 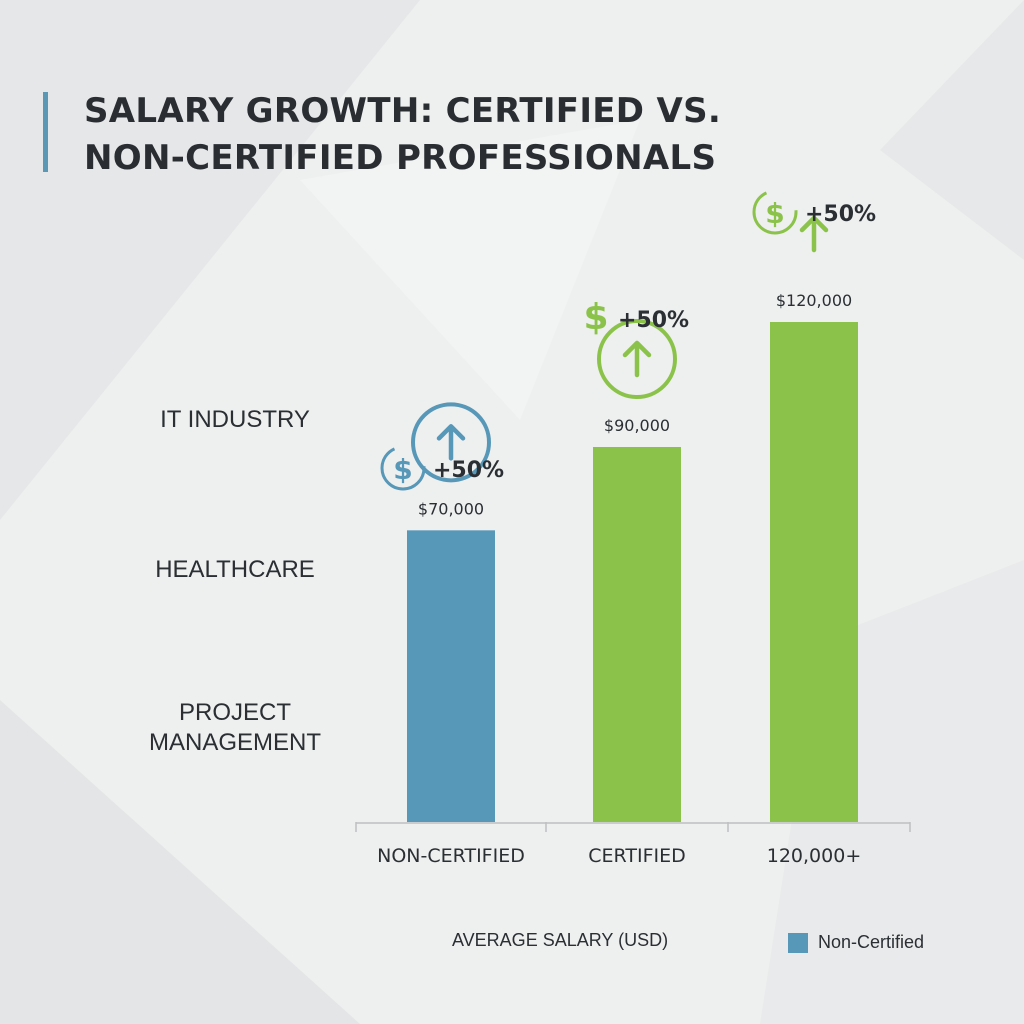 I want to click on row-label-it-industry: IT INDUSTRY, so click(x=235, y=419).